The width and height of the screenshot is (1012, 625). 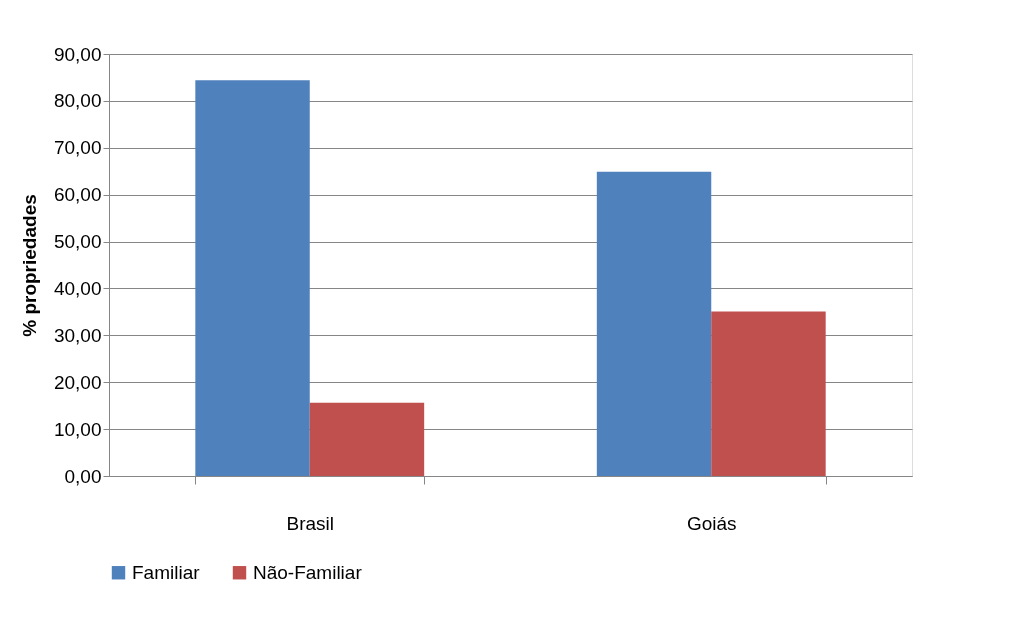 What do you see at coordinates (308, 572) in the screenshot?
I see `legend-label: Não-Familiar` at bounding box center [308, 572].